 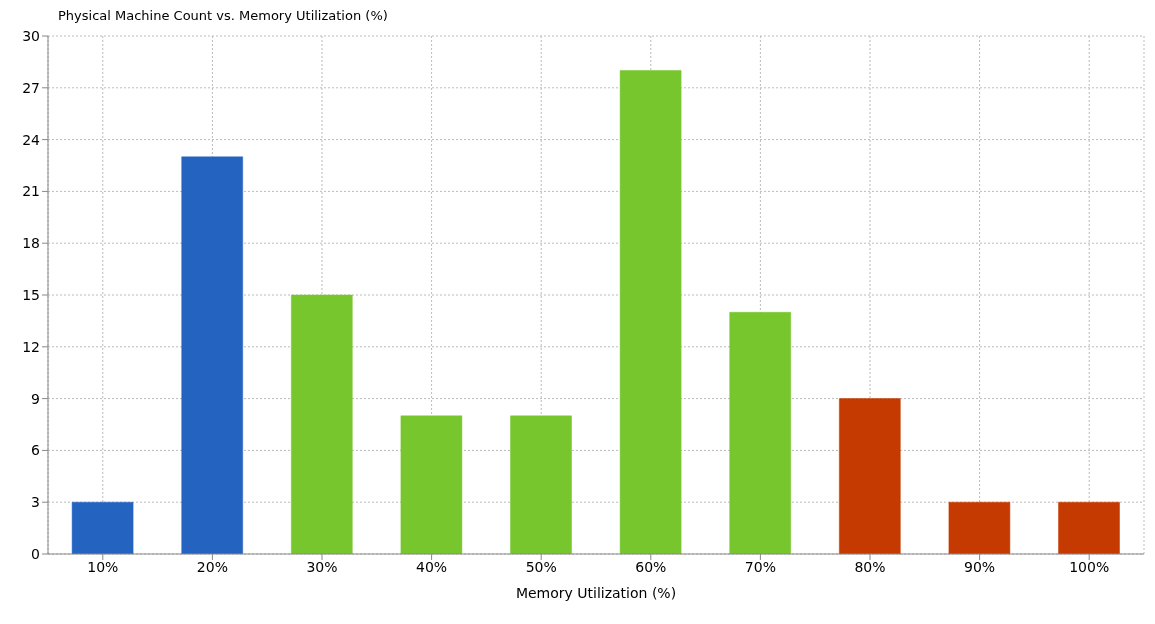 What do you see at coordinates (870, 566) in the screenshot?
I see `x-tick-label: 80%` at bounding box center [870, 566].